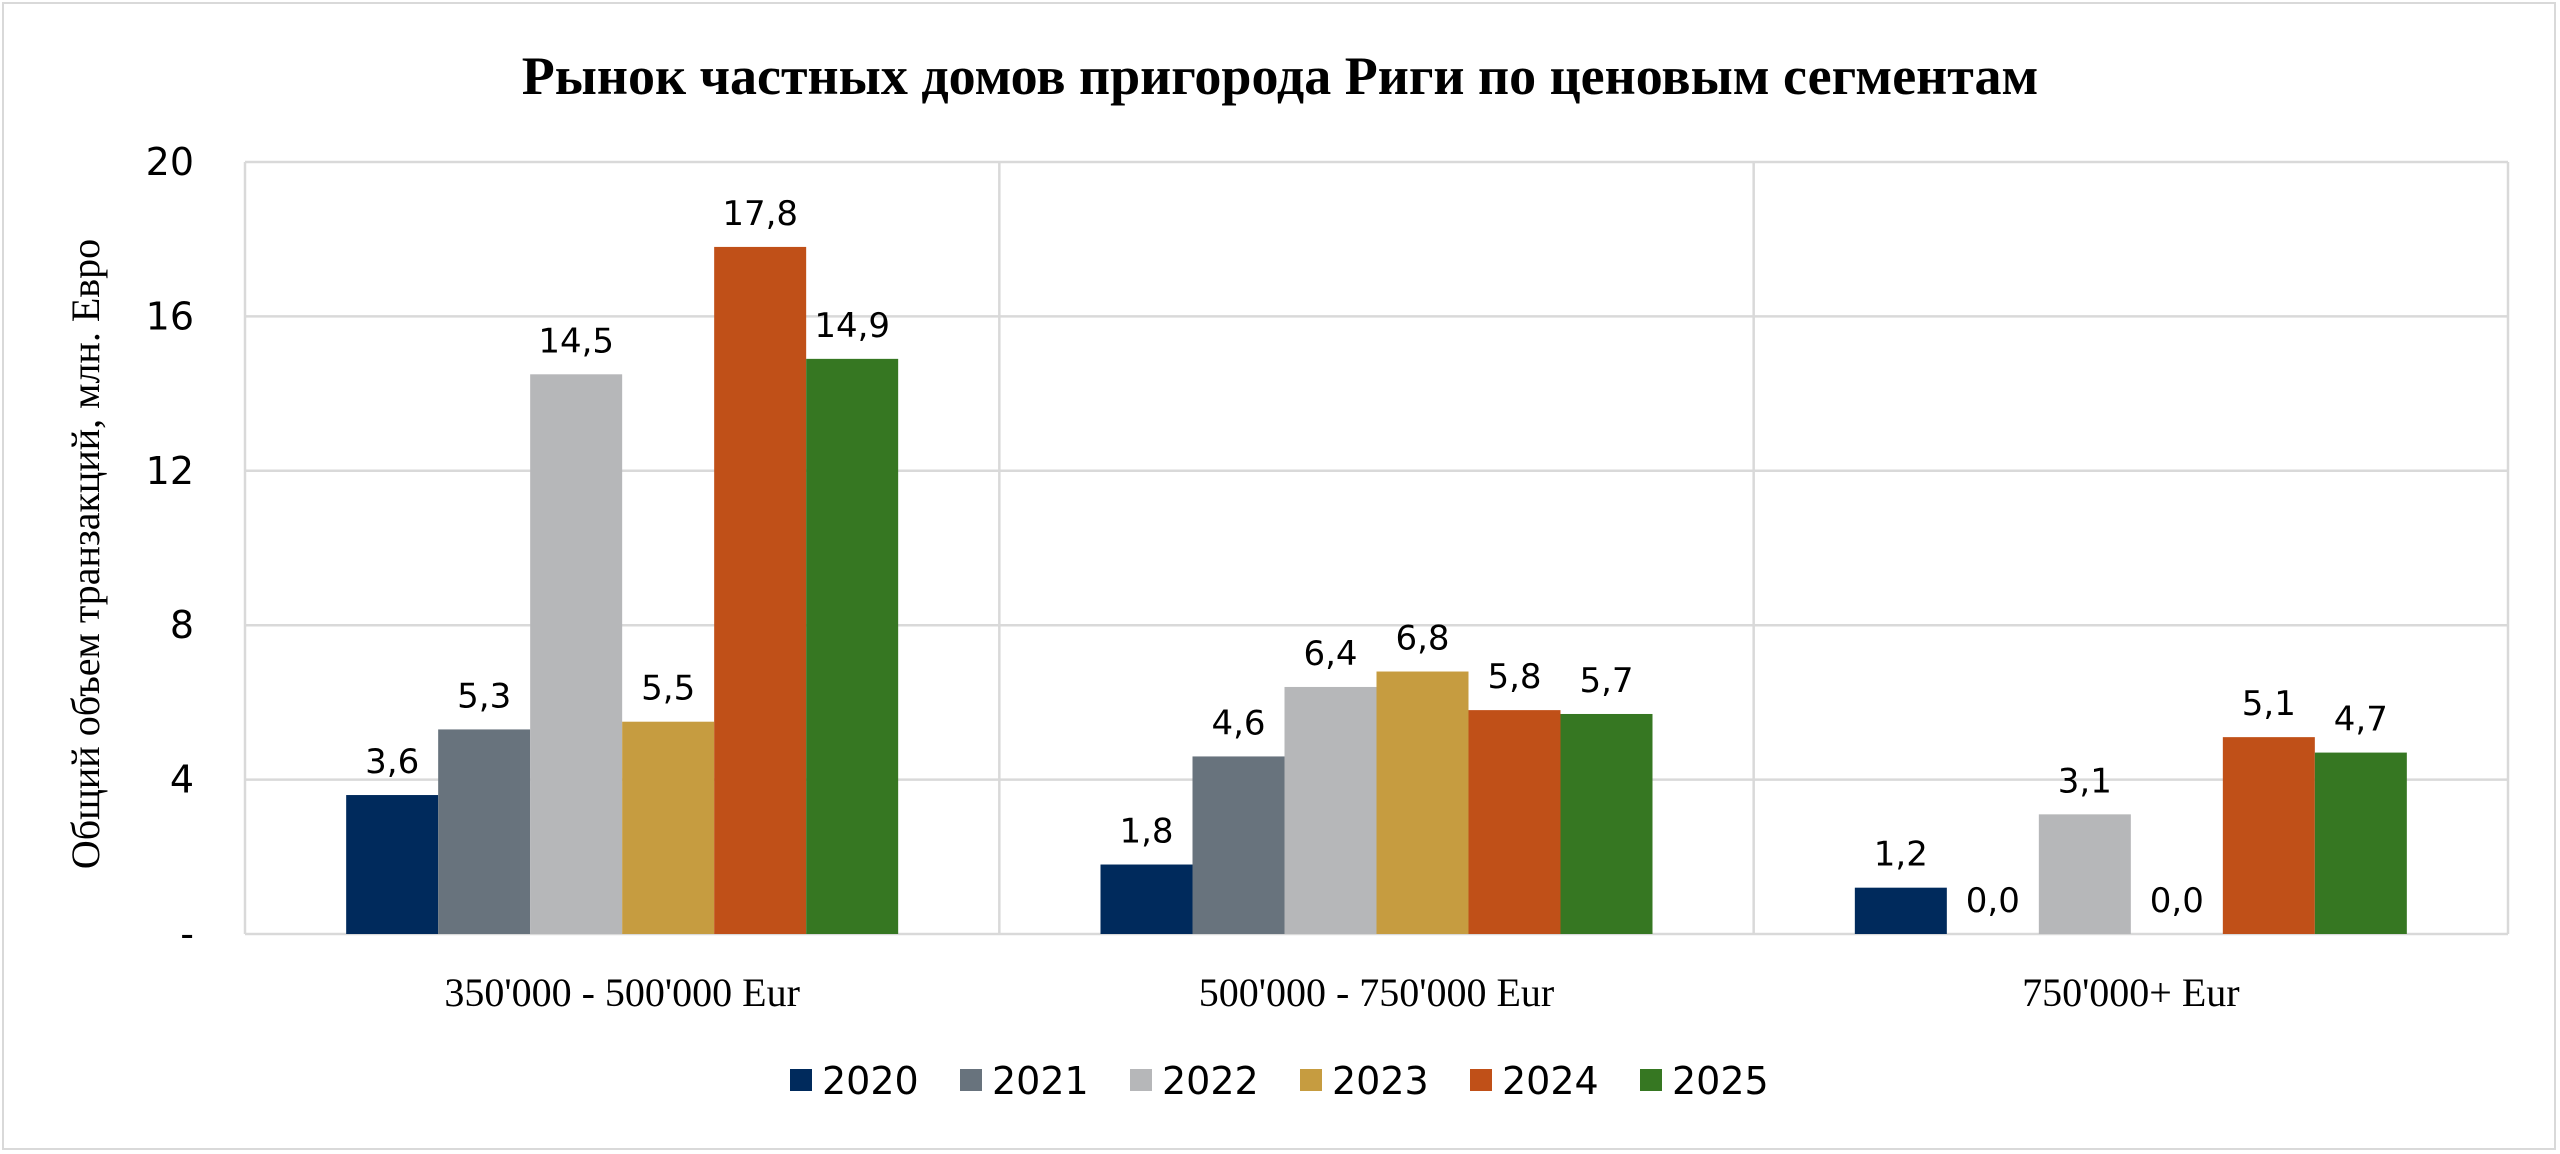 This screenshot has height=1154, width=2560. What do you see at coordinates (1377, 992) in the screenshot?
I see `x-tick-label: 500'000 - 750'000 Eur` at bounding box center [1377, 992].